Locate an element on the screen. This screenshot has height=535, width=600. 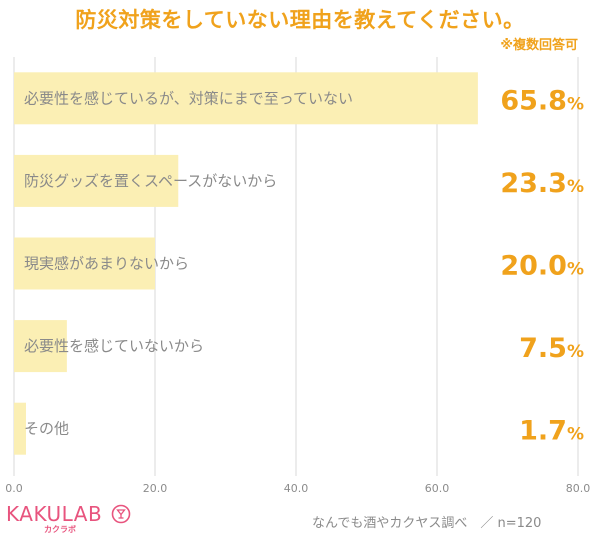
x-tick-label: 80.0 is located at coordinates (578, 488).